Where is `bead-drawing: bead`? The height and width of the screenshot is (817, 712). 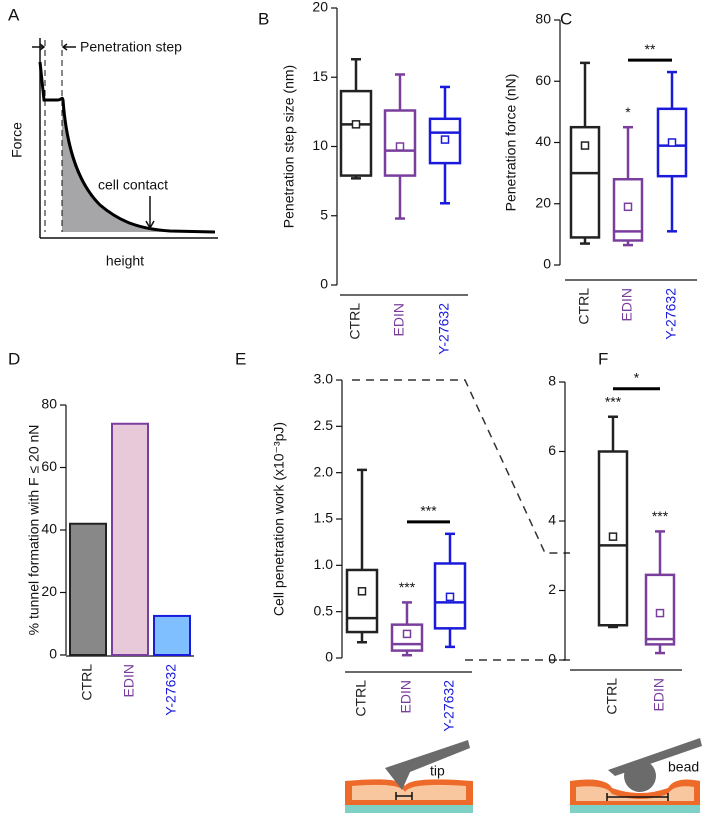
bead-drawing: bead is located at coordinates (636, 775).